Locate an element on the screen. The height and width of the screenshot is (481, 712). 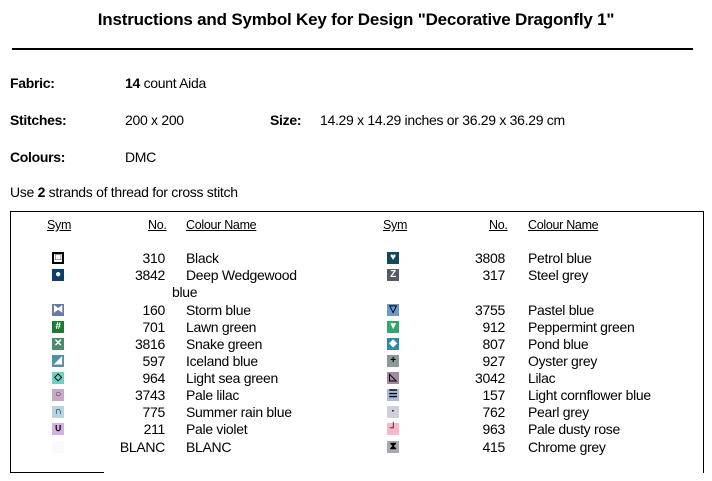
size-label: Size: is located at coordinates (286, 120).